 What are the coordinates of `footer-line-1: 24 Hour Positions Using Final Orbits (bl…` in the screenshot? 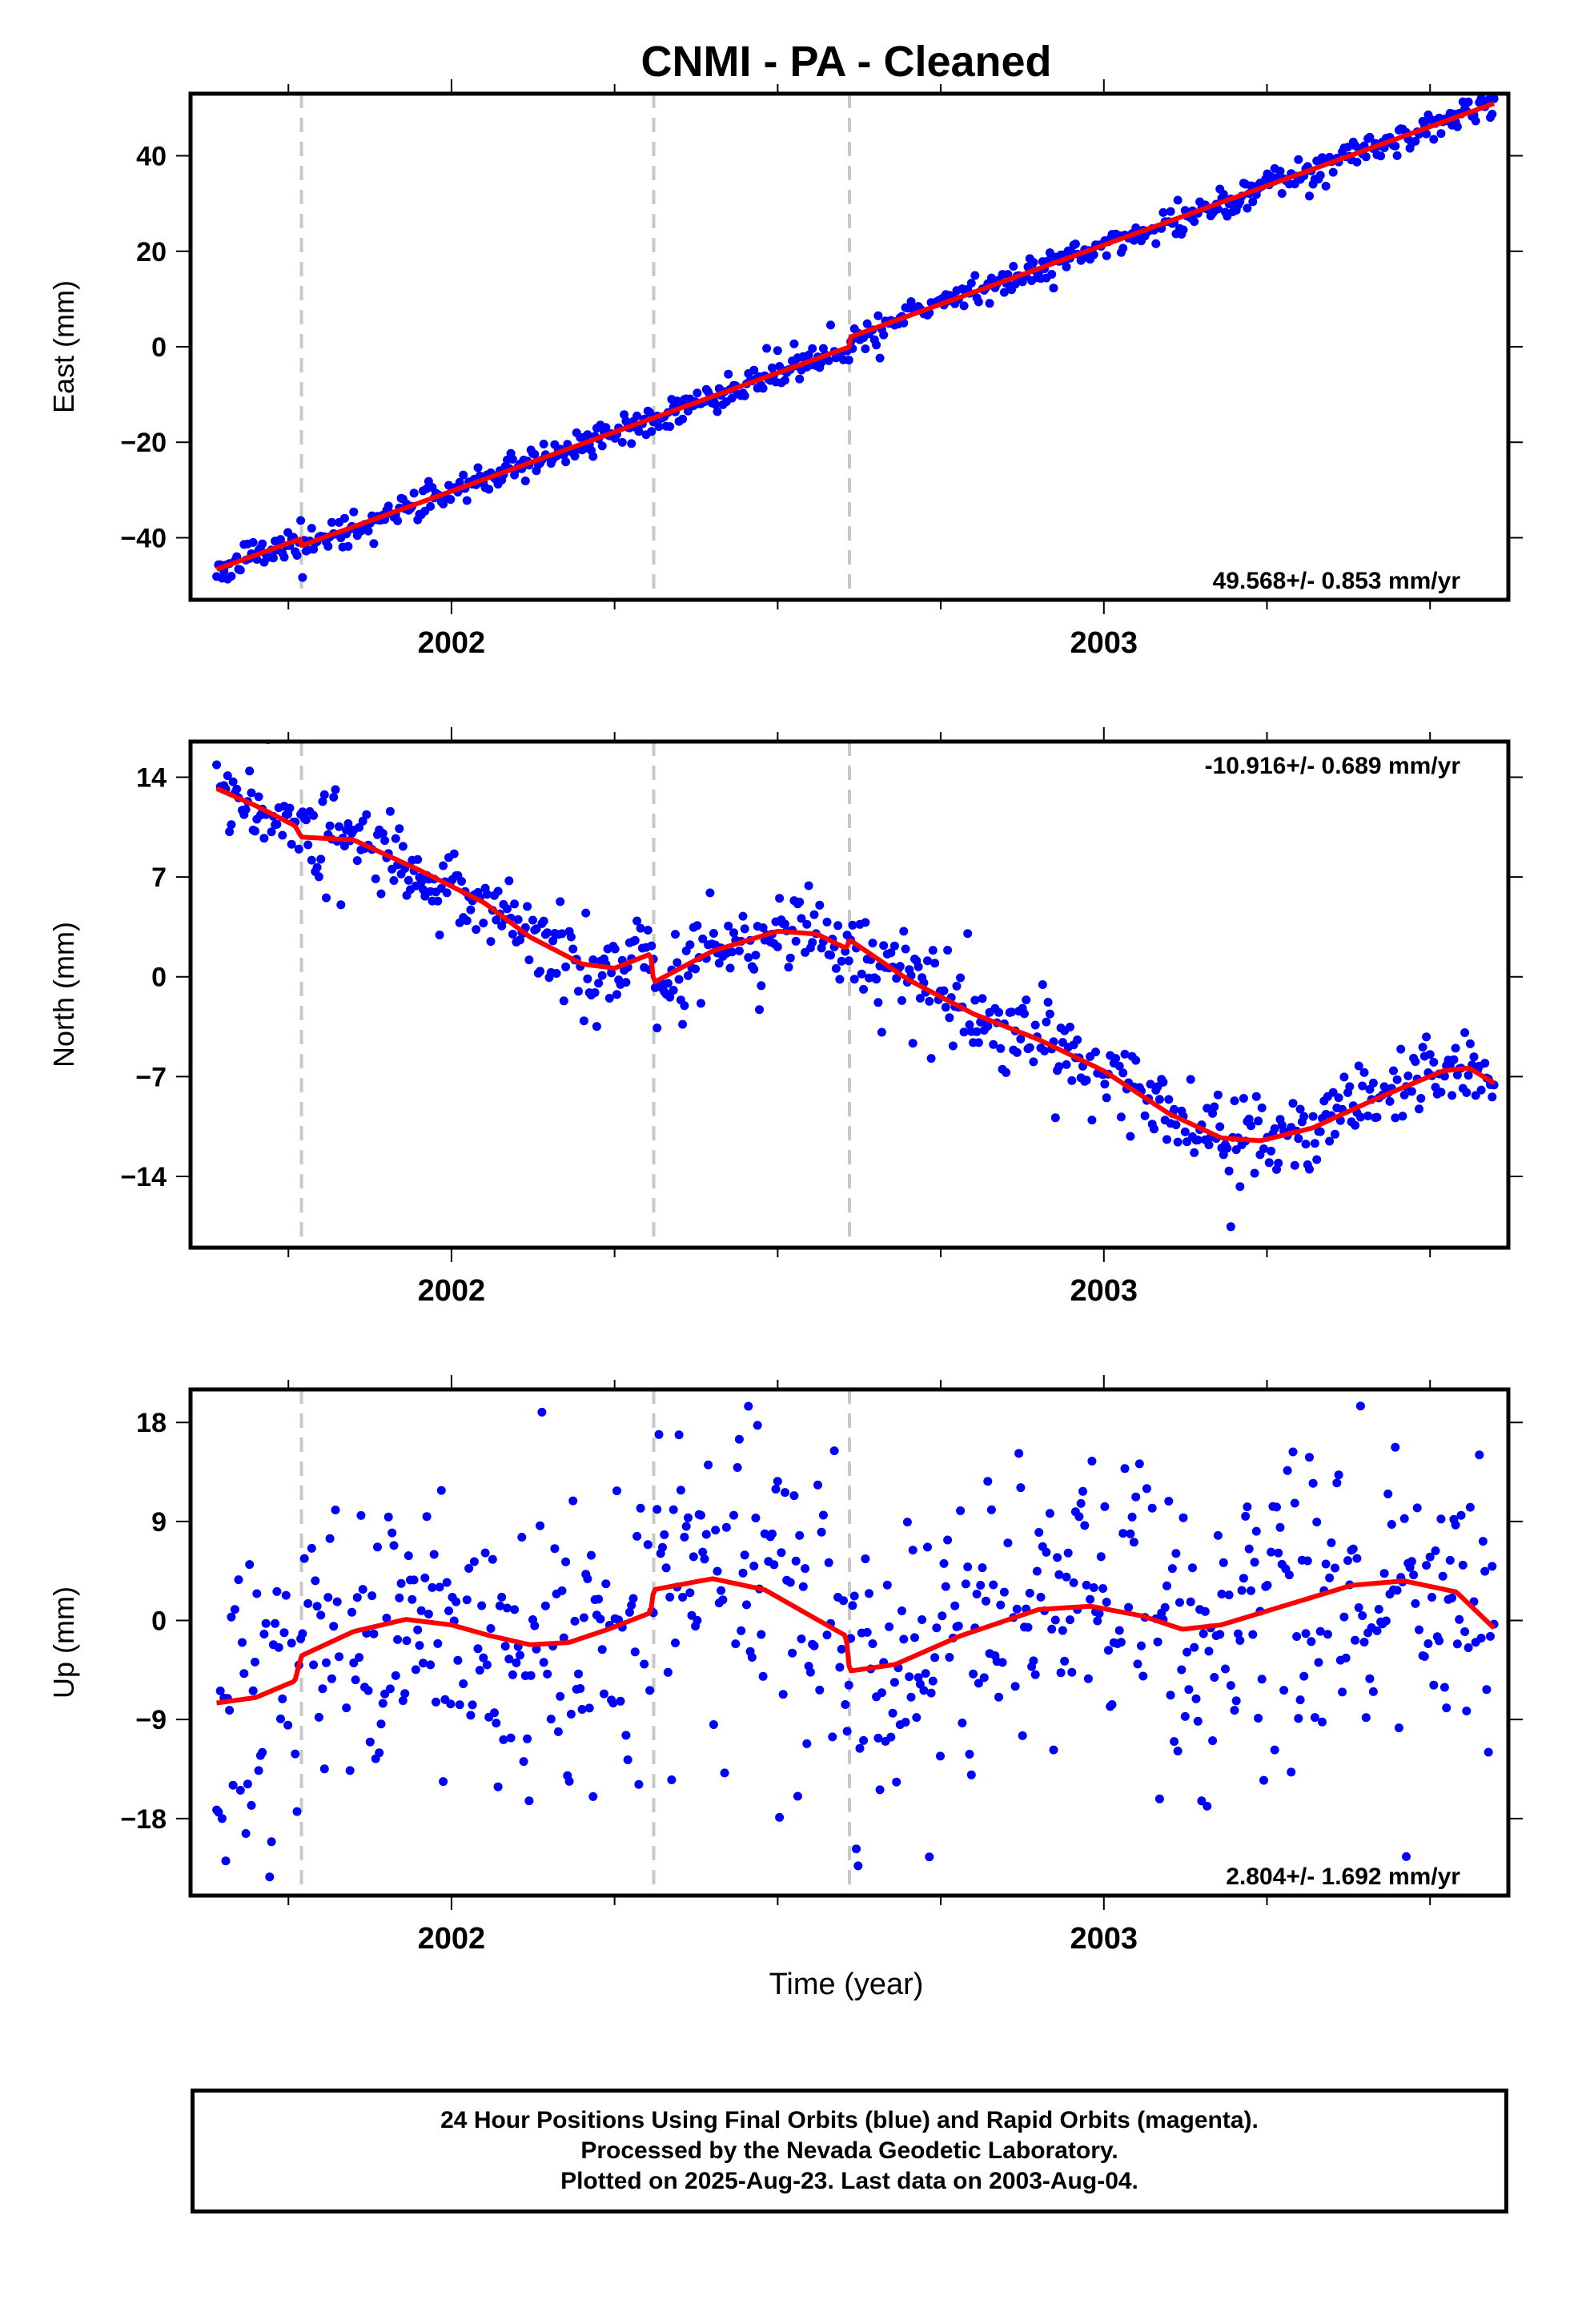 It's located at (849, 2120).